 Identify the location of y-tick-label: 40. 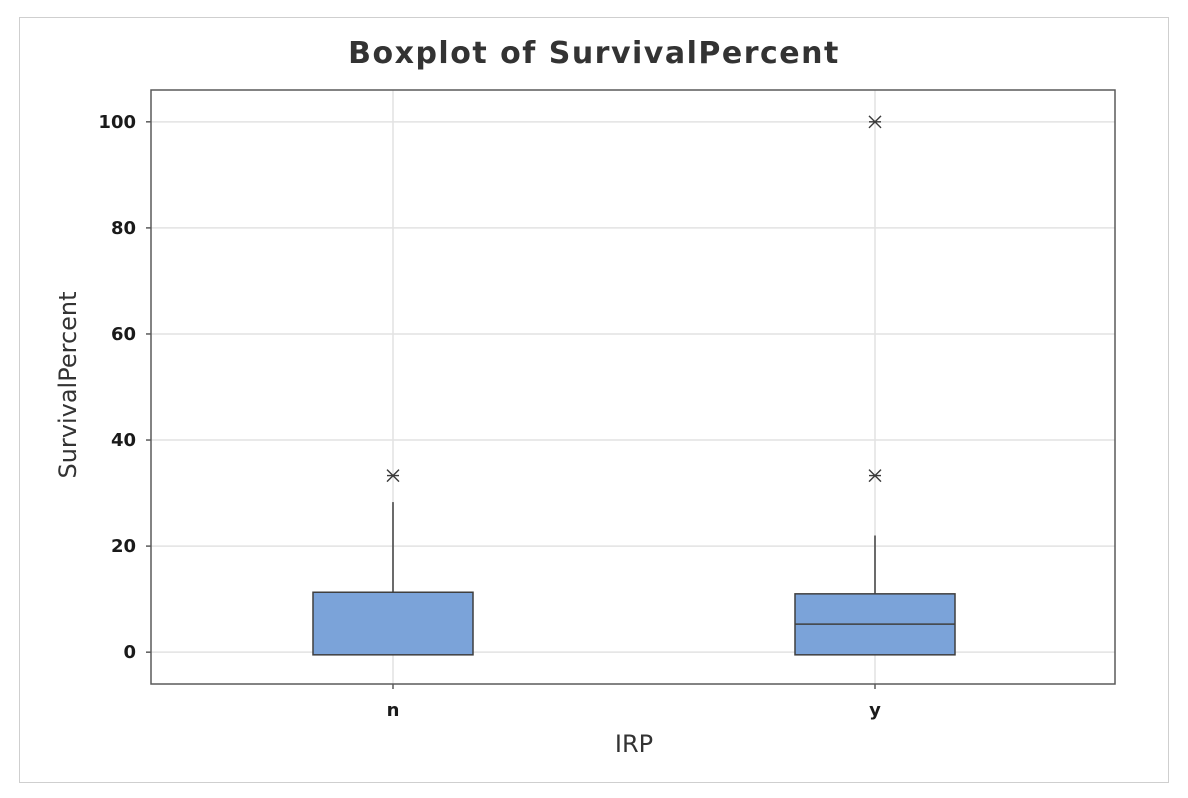
(123, 440).